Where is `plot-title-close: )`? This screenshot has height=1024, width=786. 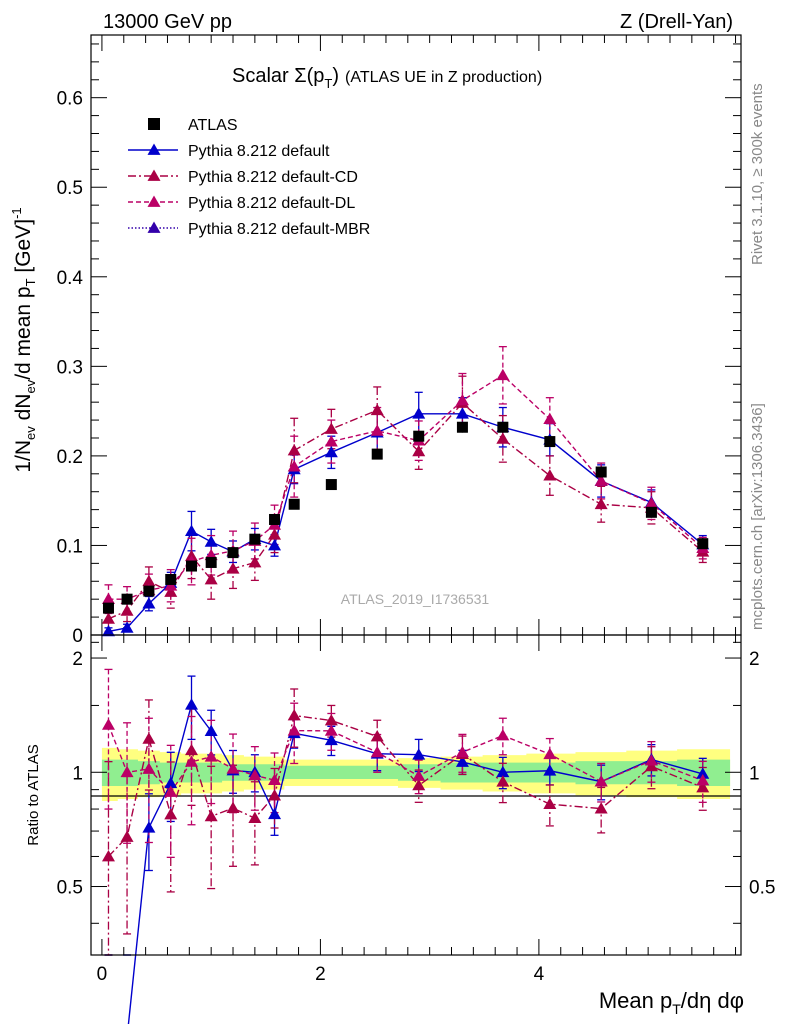
plot-title-close: ) is located at coordinates (335, 76).